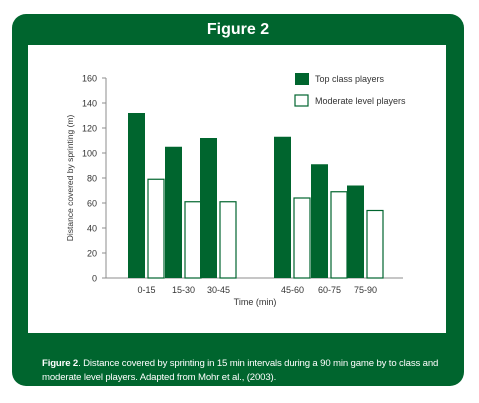 The height and width of the screenshot is (403, 479). What do you see at coordinates (89, 129) in the screenshot?
I see `y-tick-label: 120` at bounding box center [89, 129].